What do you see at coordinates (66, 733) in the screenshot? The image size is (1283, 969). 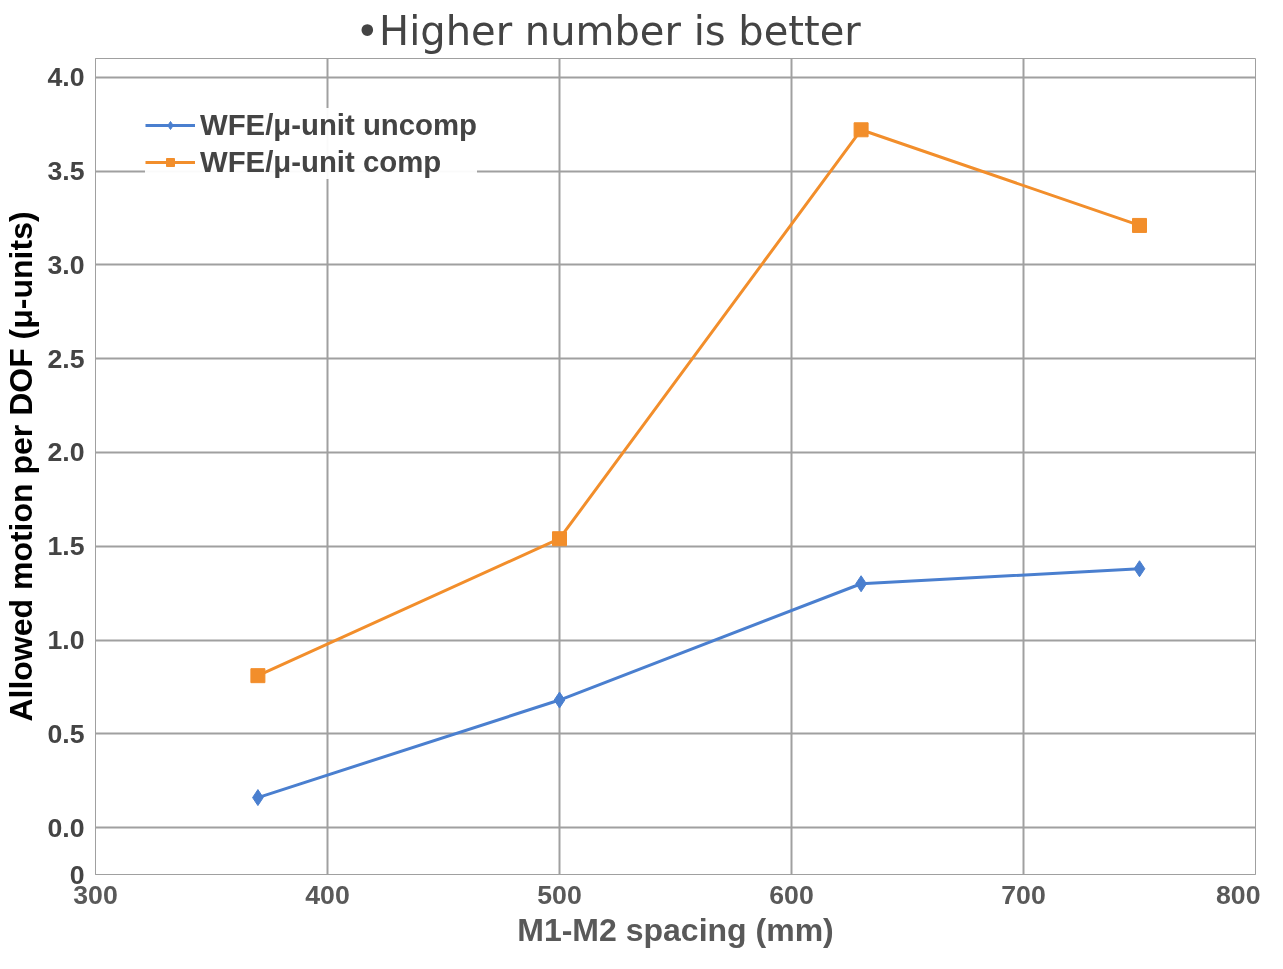 I see `y-tick-label: 0.5` at bounding box center [66, 733].